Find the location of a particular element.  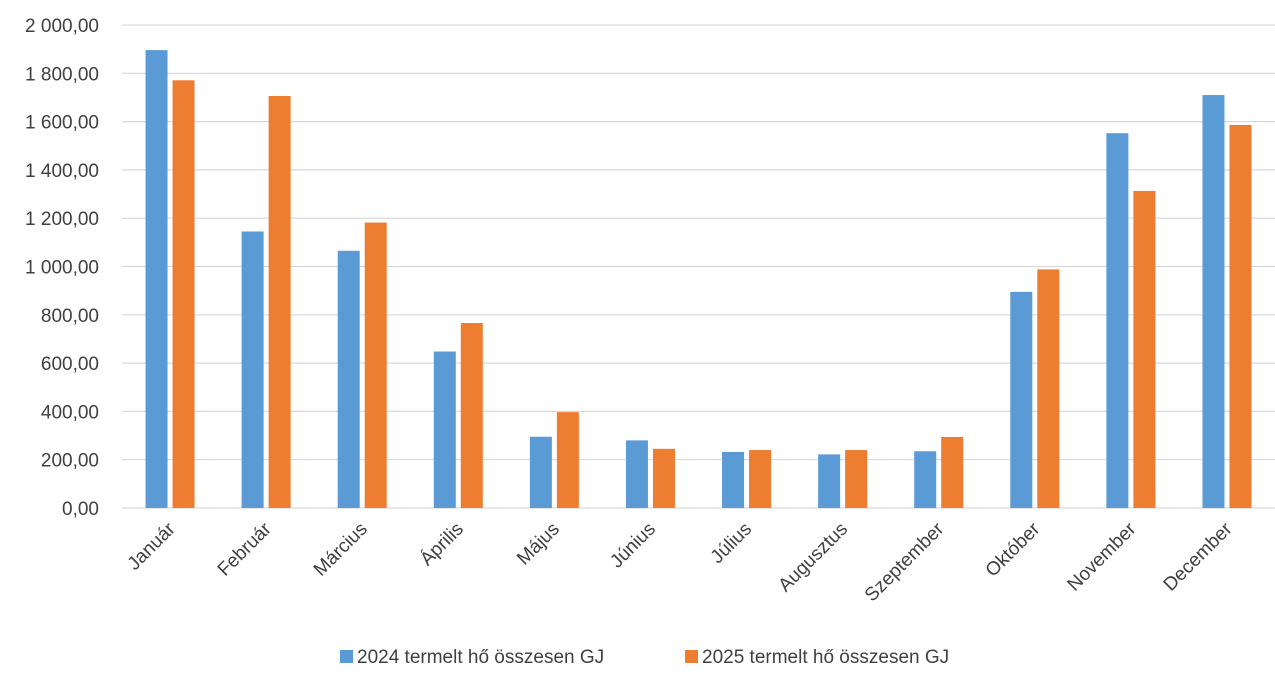

y-tick-label: 400,00 is located at coordinates (70, 412).